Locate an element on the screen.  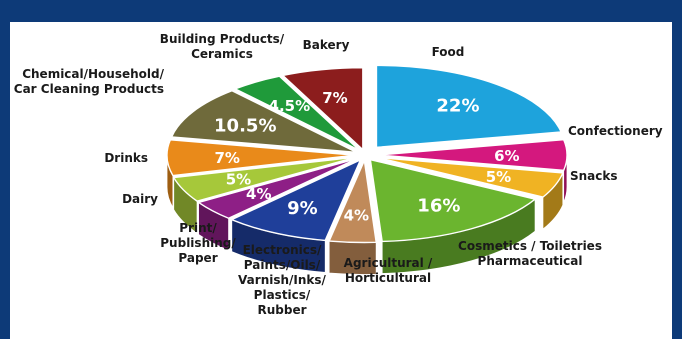
category-label-dairy: Dairy is located at coordinates (140, 199).